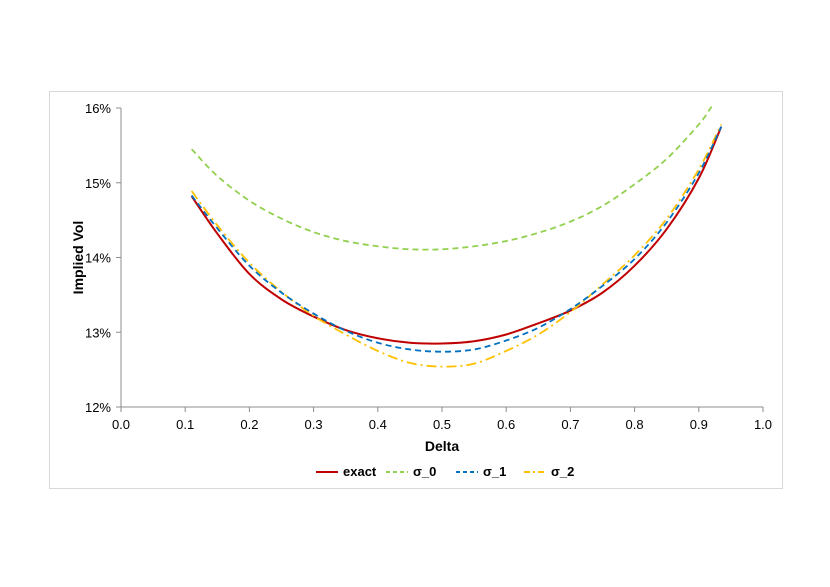  Describe the element at coordinates (98, 258) in the screenshot. I see `y-tick-label: 14%` at that location.